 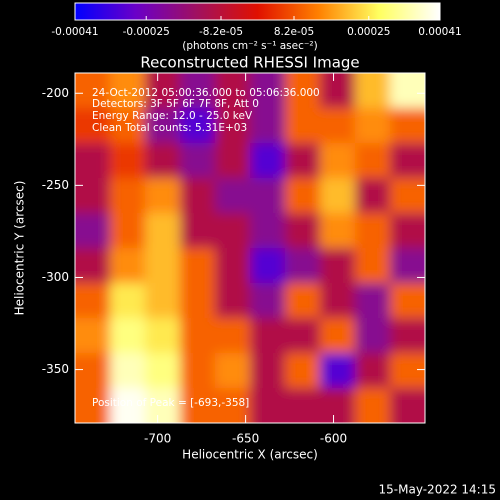 What do you see at coordinates (74, 32) in the screenshot?
I see `colorbar-tick-label: -0.00041` at bounding box center [74, 32].